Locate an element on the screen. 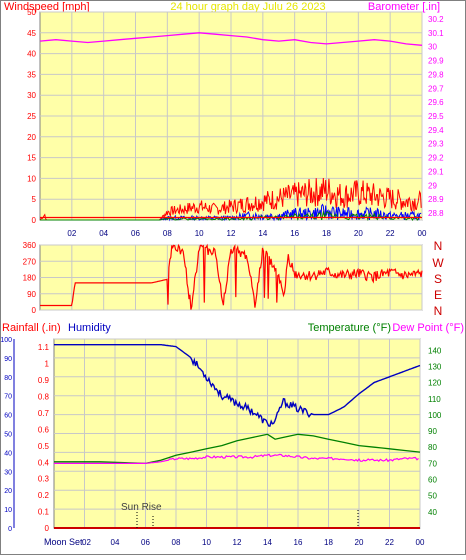 The image size is (466, 560). barometer-y-tick-12: 30 is located at coordinates (432, 47).